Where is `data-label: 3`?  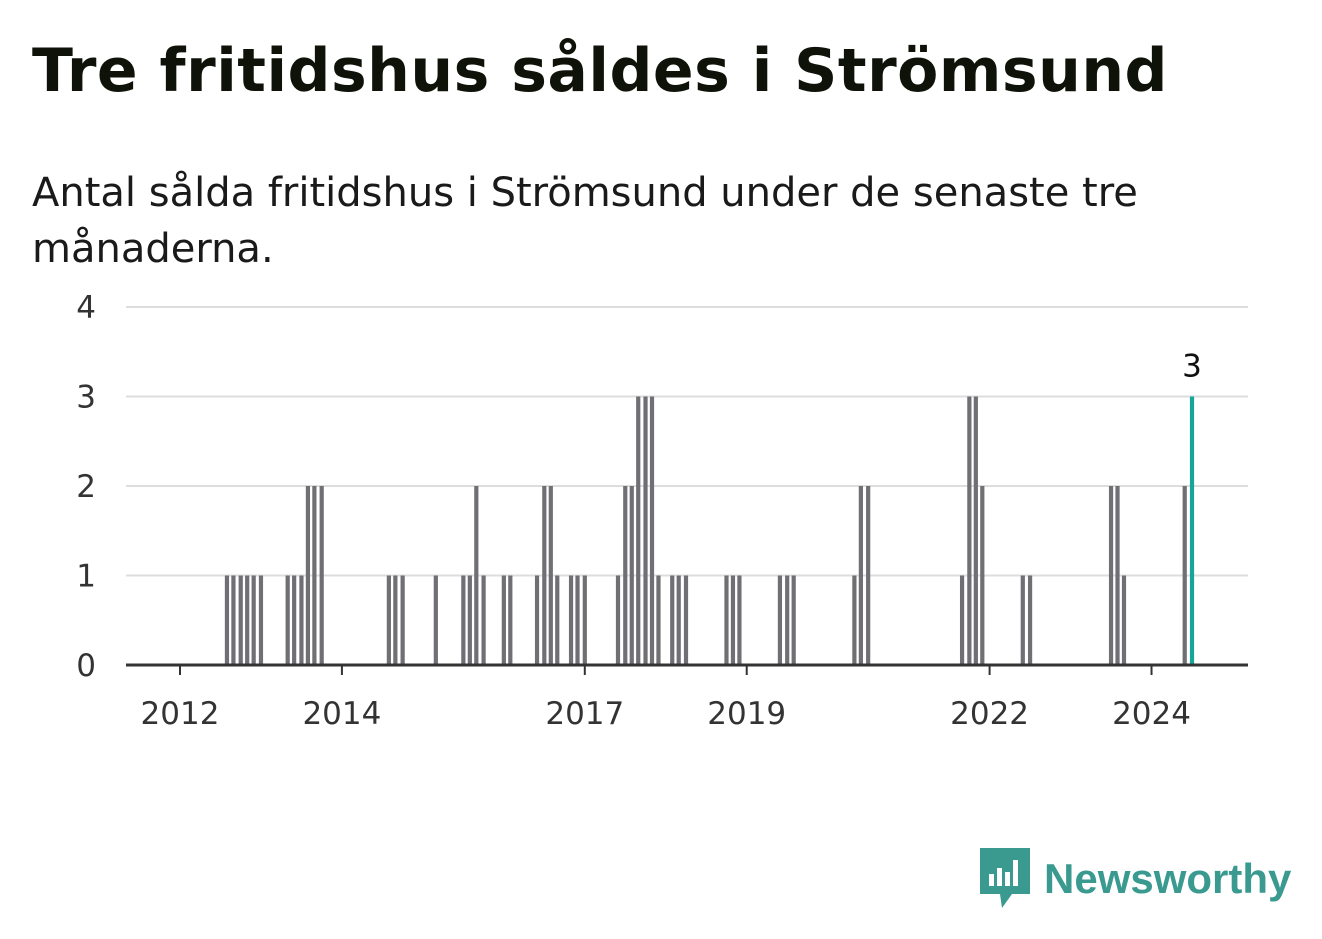 data-label: 3 is located at coordinates (1192, 367).